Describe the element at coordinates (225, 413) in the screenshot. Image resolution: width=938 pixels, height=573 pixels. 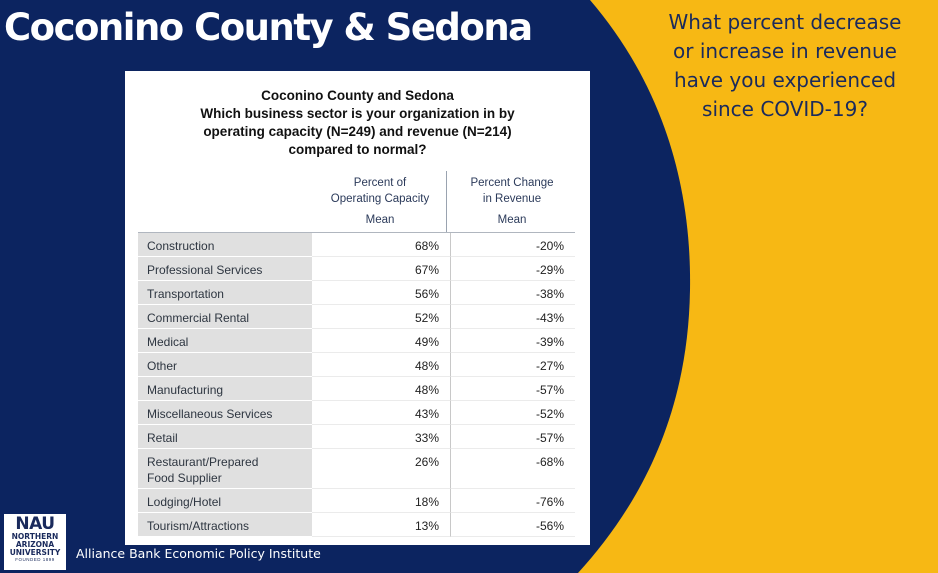
I see `sector-label: Miscellaneous Services` at that location.